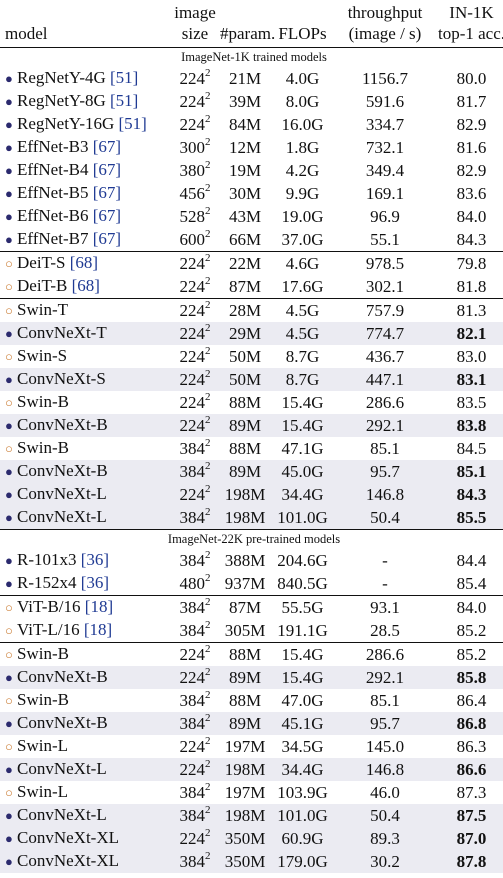  I want to click on param-cell: 30M, so click(245, 193).